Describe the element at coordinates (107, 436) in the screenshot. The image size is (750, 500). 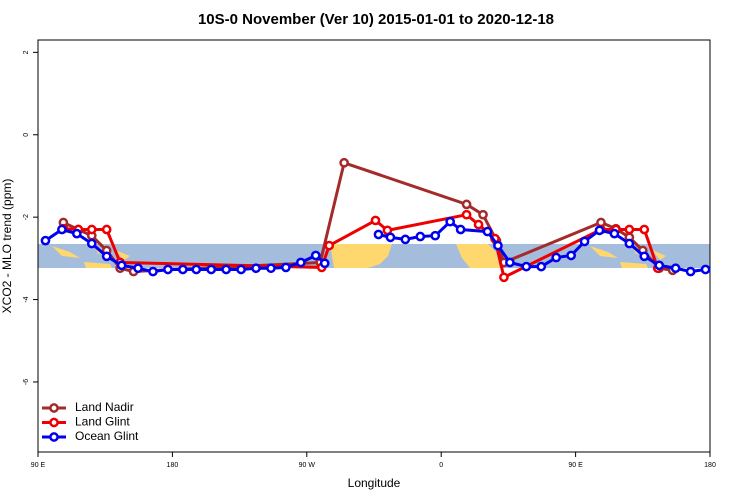
I see `legend-label: Ocean Glint` at that location.